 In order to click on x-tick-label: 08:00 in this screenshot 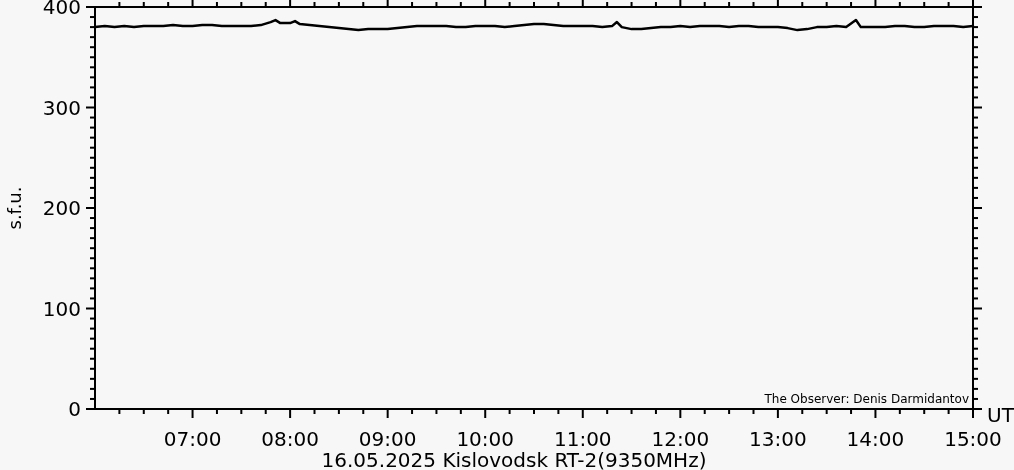, I will do `click(290, 439)`.